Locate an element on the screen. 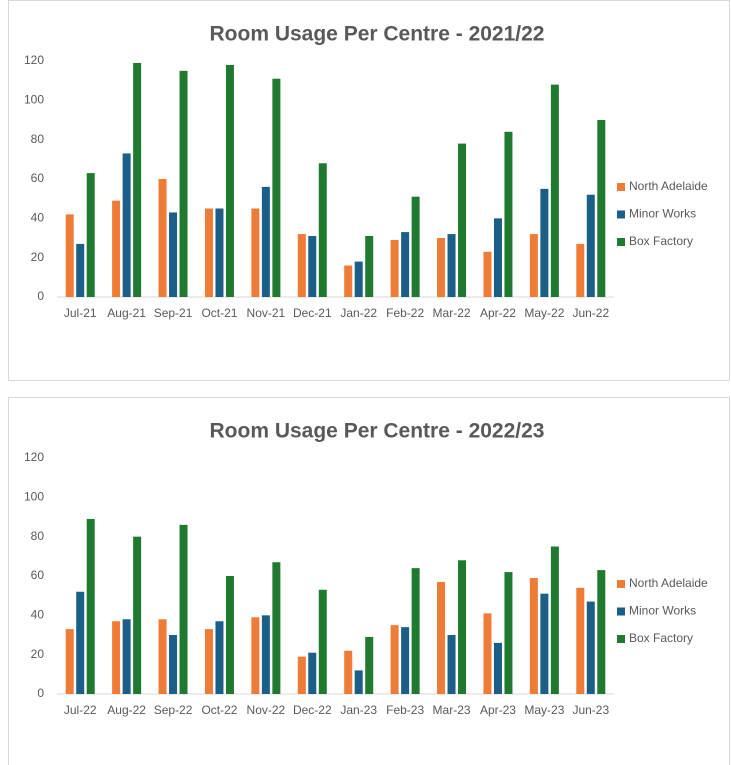  x-tick-label: Aug-21 is located at coordinates (126, 313).